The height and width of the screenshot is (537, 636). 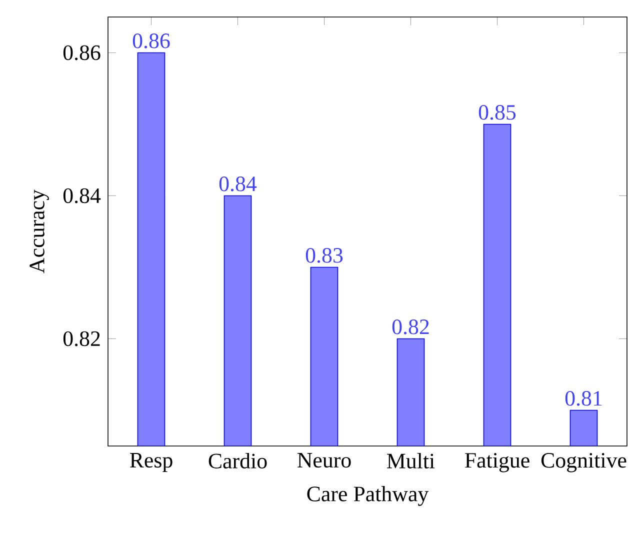 What do you see at coordinates (497, 112) in the screenshot?
I see `data-label: 0.85` at bounding box center [497, 112].